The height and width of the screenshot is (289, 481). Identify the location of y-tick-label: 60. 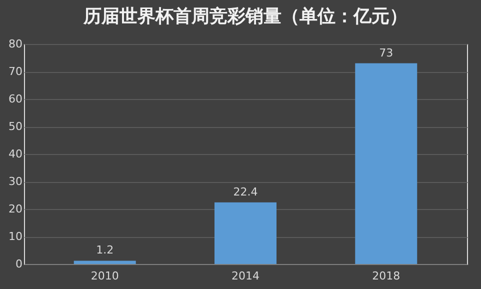
(15, 99).